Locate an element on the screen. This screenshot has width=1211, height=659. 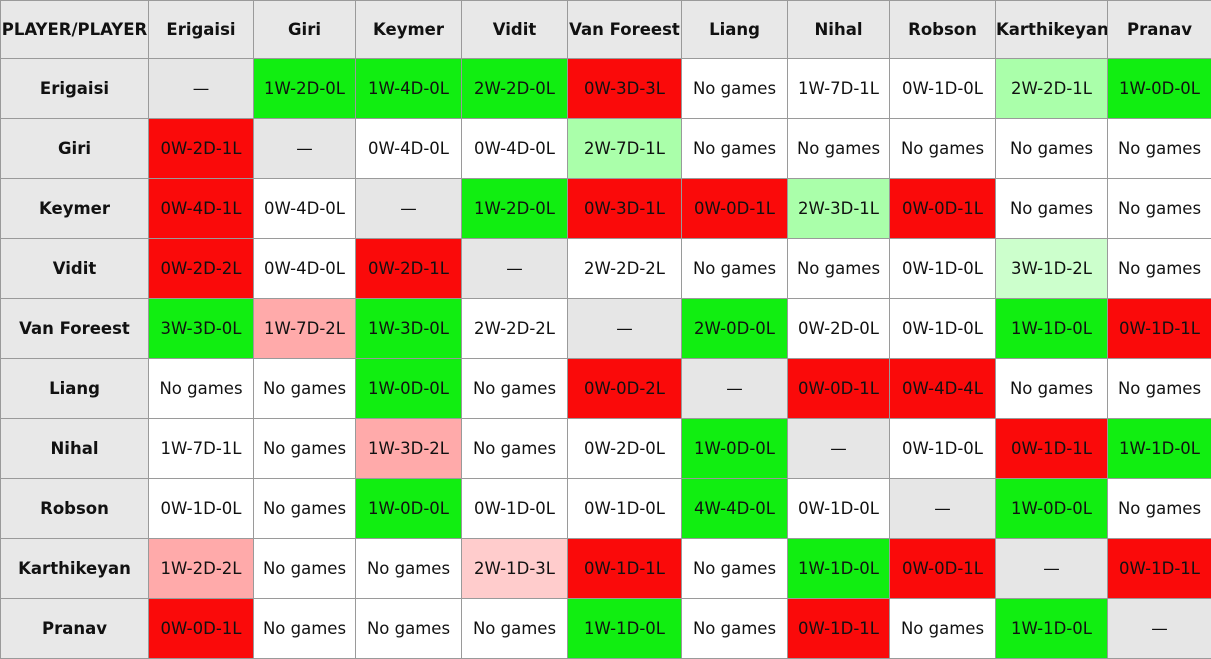
result-cell: 2W-3D-1L is located at coordinates (838, 208).